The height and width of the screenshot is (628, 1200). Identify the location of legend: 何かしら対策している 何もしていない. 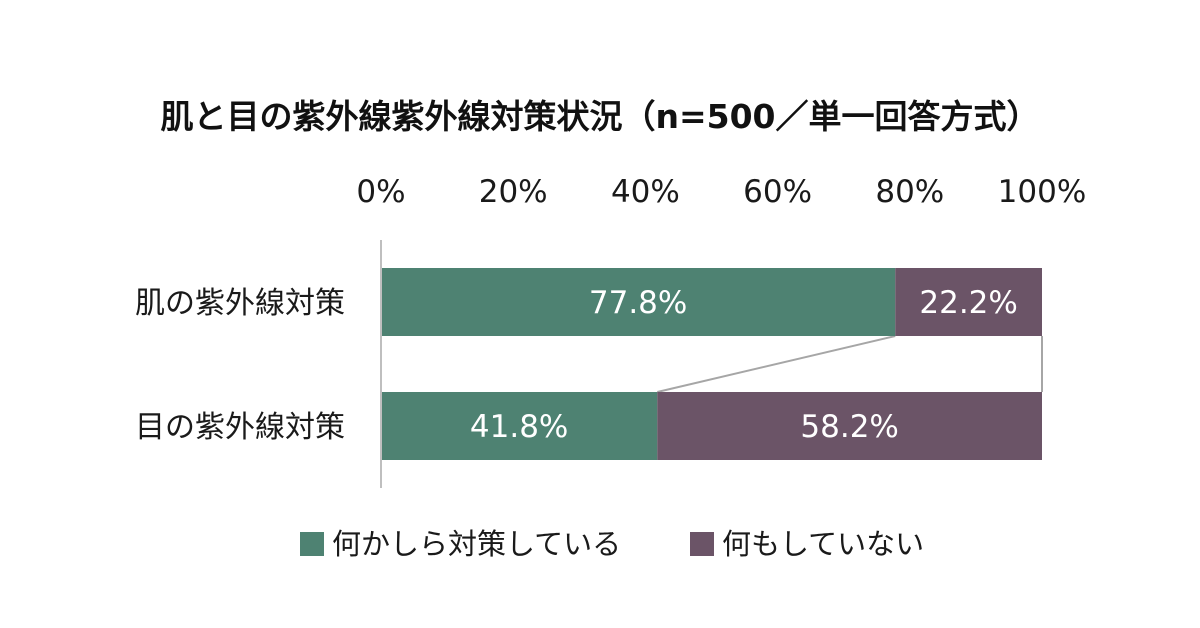
(612, 544).